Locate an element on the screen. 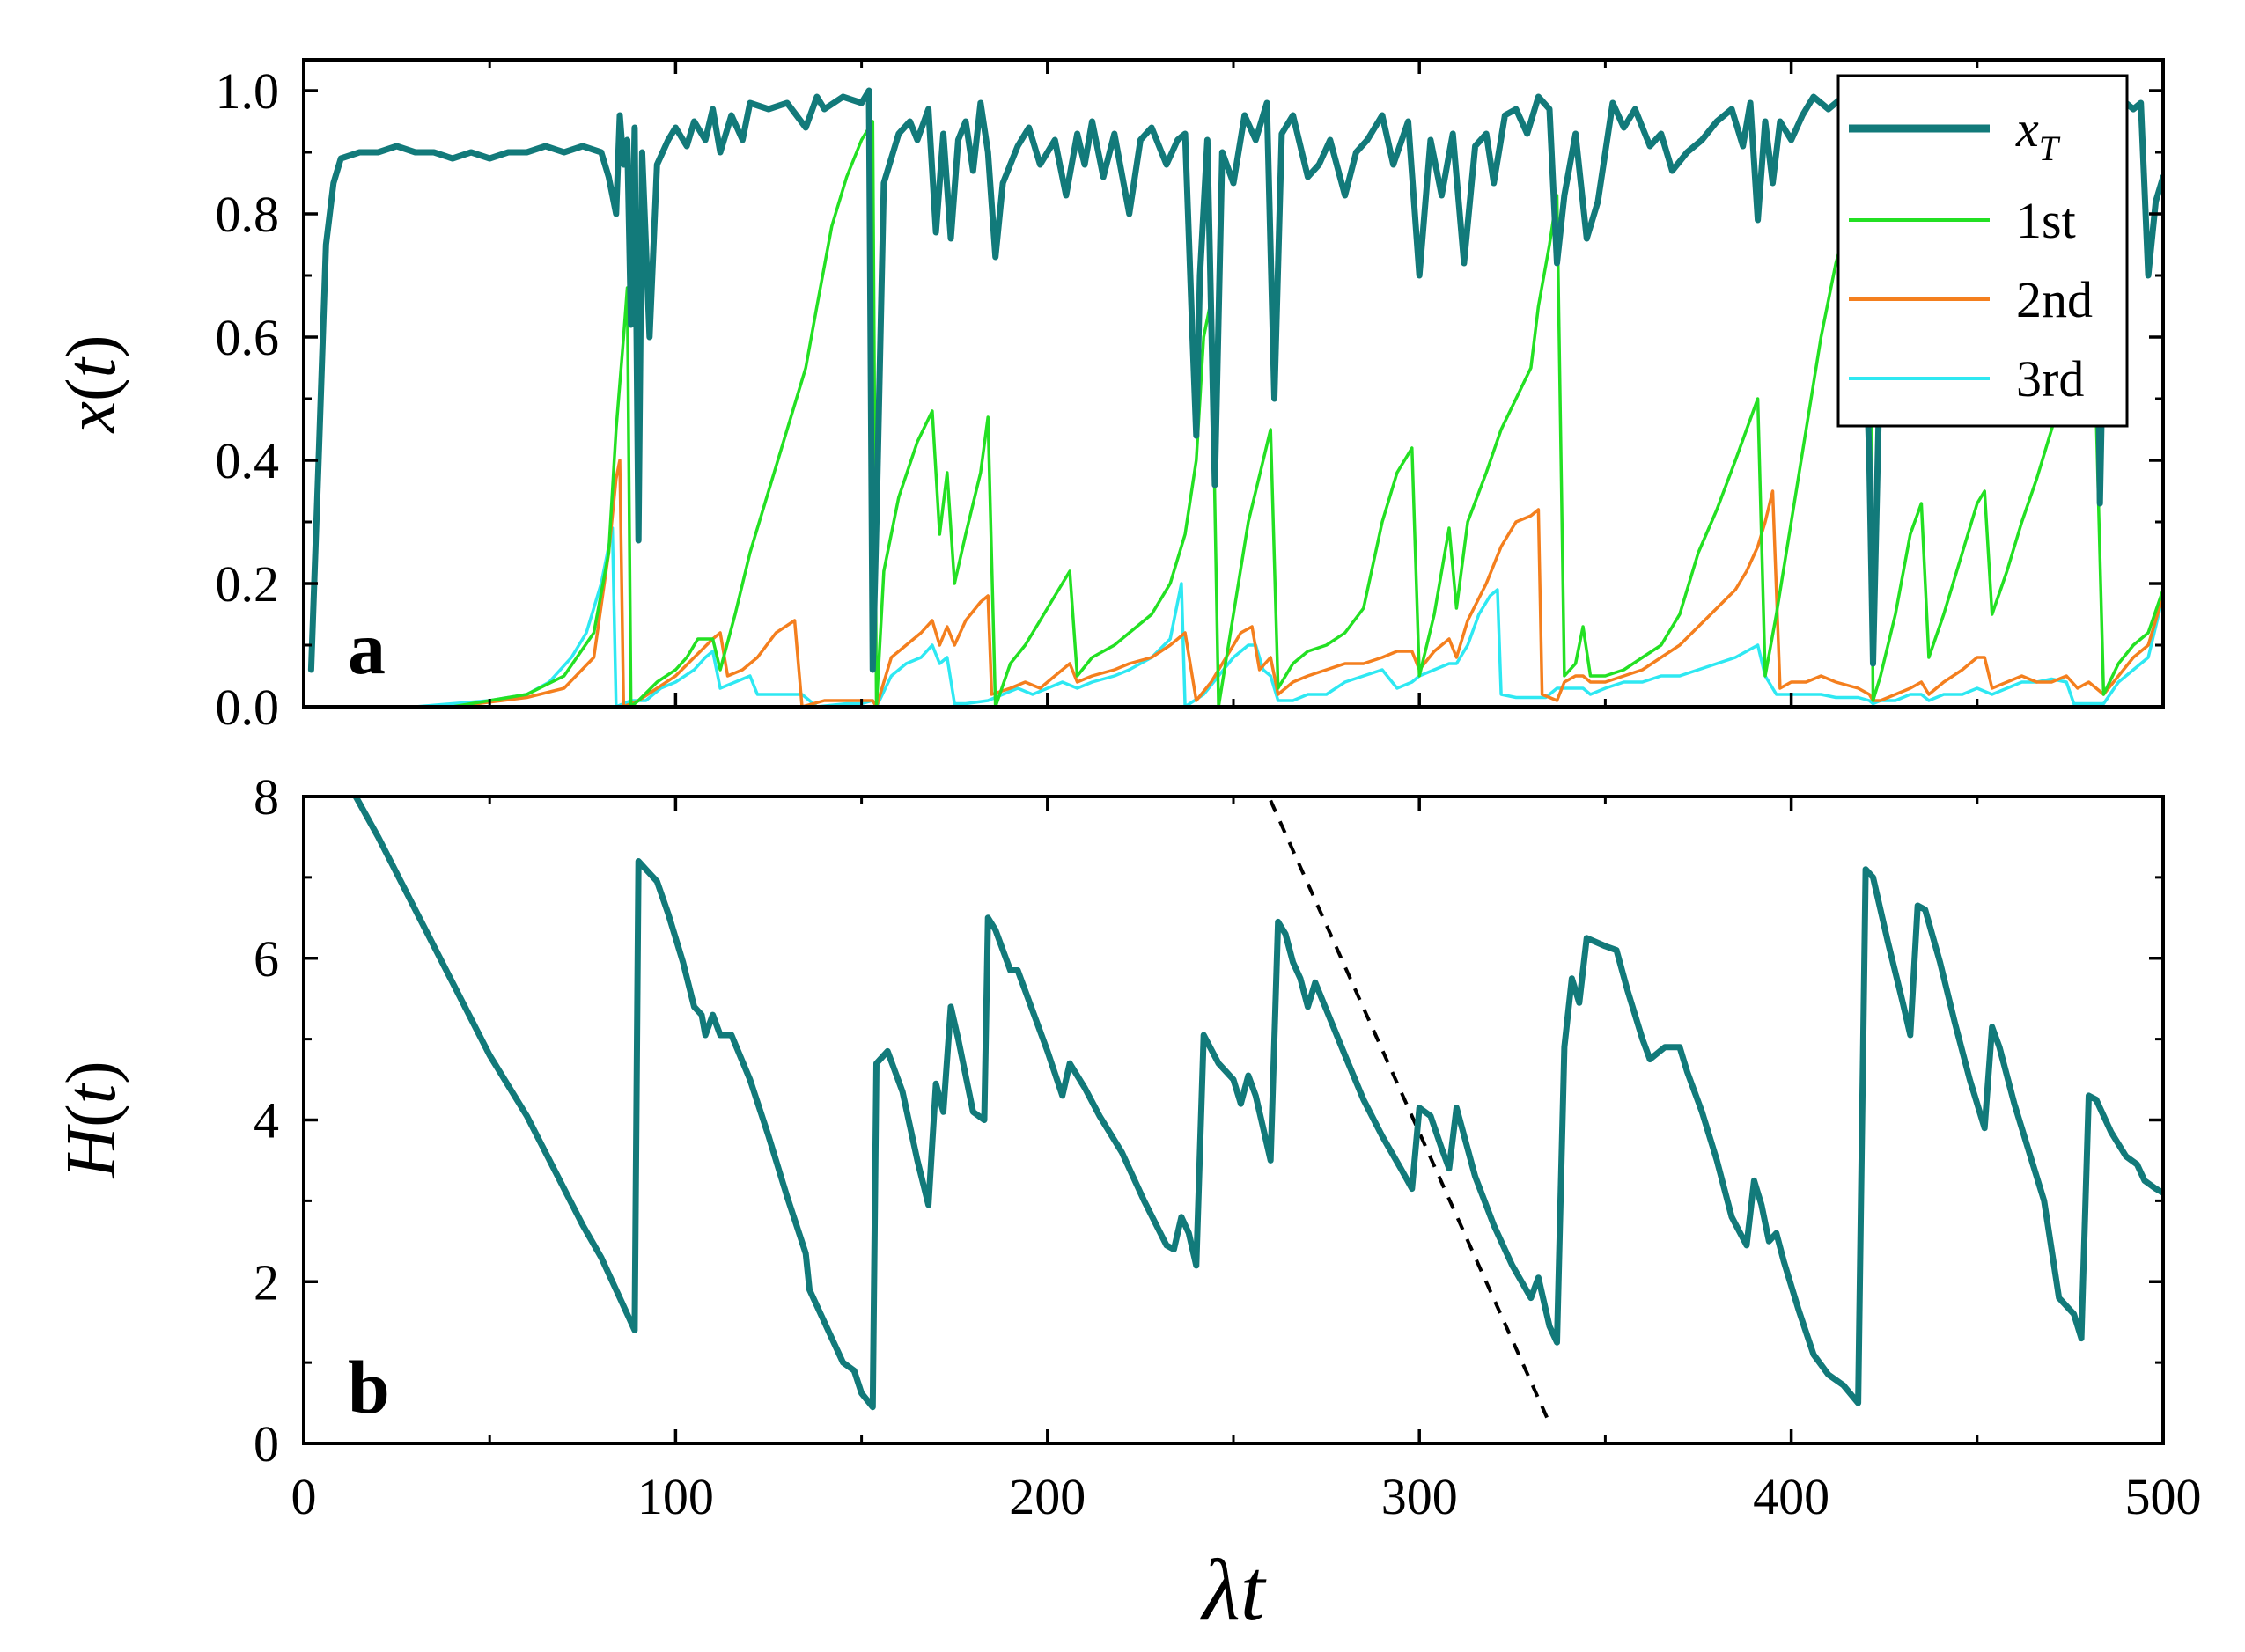 This screenshot has width=2245, height=1652. legend-label-1st: 1st is located at coordinates (2046, 220).